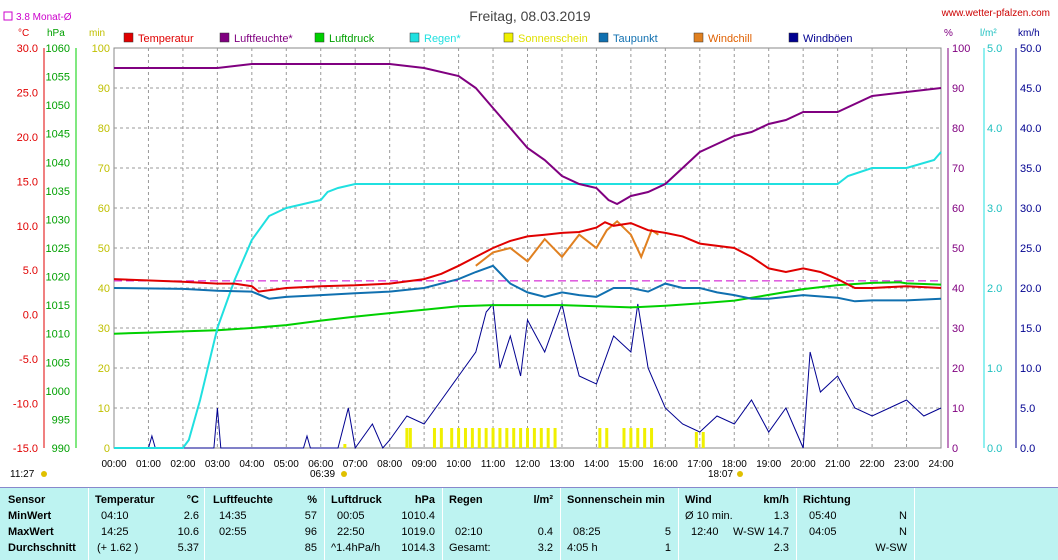 Image resolution: width=1058 pixels, height=560 pixels. I want to click on wind-max-dir: W-SW, so click(749, 532).